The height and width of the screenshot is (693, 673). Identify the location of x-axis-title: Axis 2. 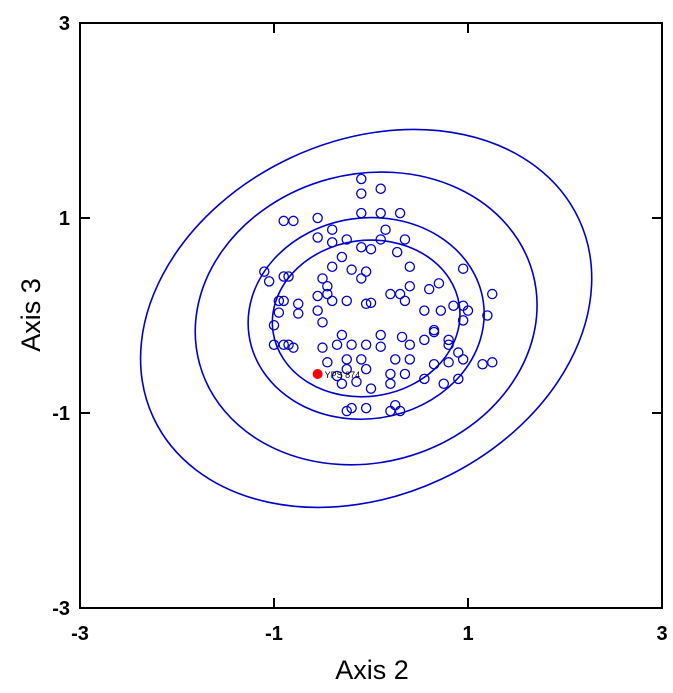
(372, 670).